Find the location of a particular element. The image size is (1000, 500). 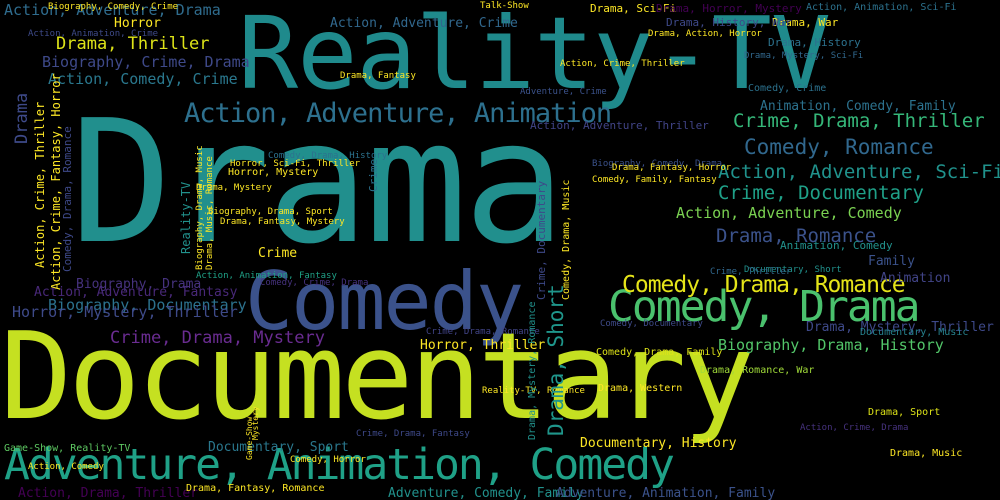

cloud-word: Action, Adventure, Animation is located at coordinates (398, 113).